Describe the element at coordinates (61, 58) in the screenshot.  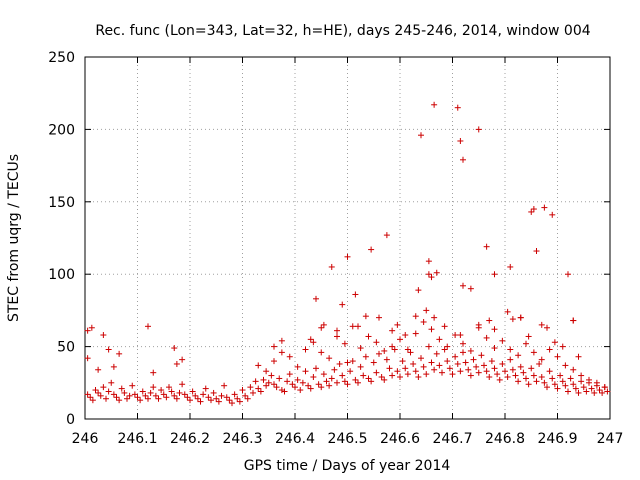
I see `y-tick-label: 250` at that location.